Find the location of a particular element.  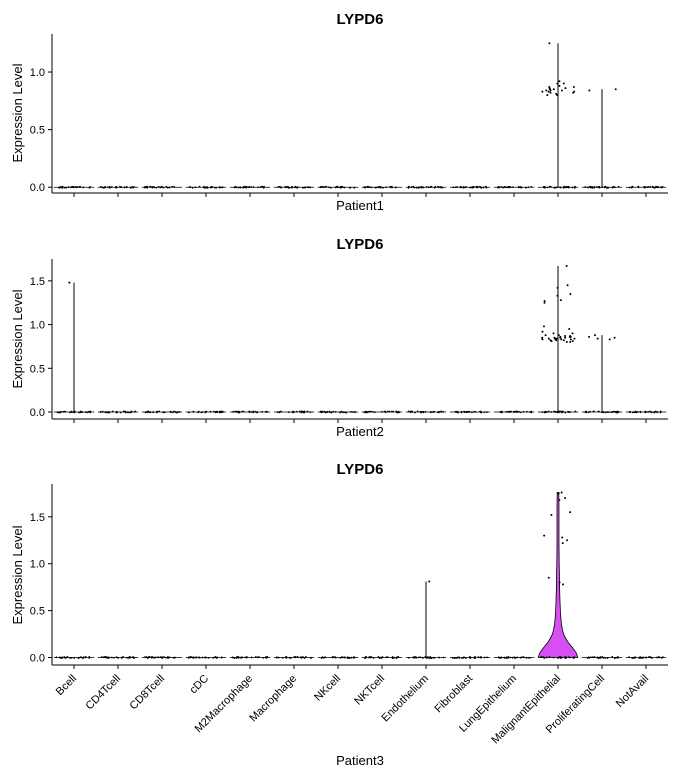

x-tick-label: Fibroblast is located at coordinates (453, 694).